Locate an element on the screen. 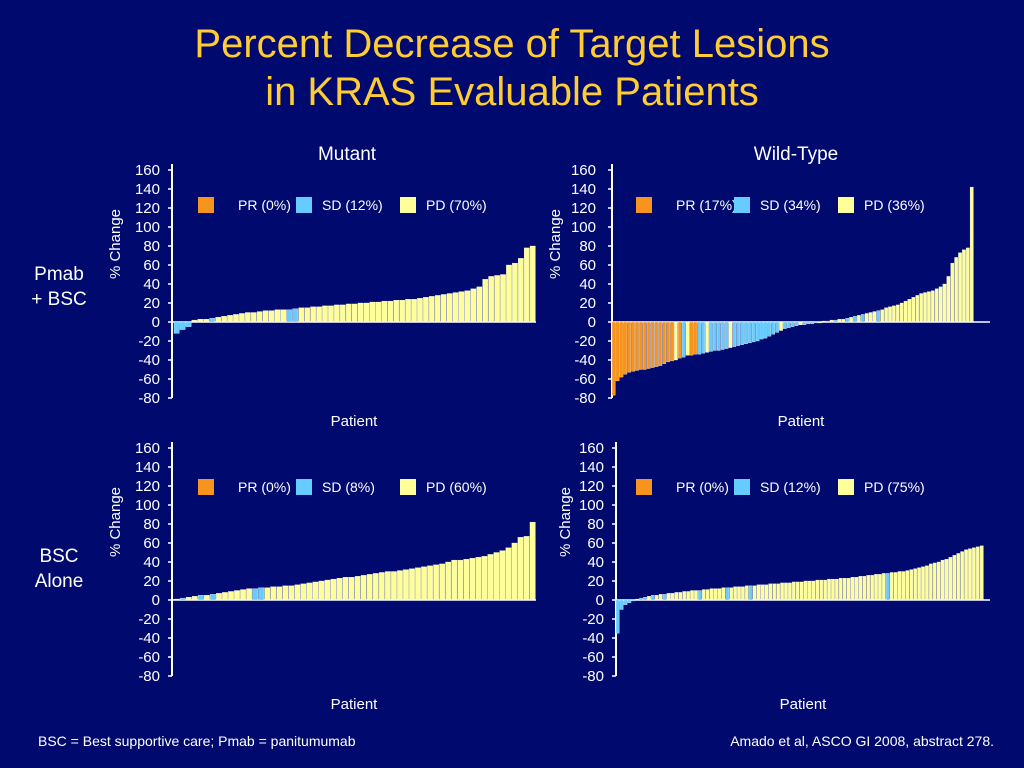 Image resolution: width=1024 pixels, height=768 pixels. title-line-1: Percent Decrease of Target Lesions is located at coordinates (512, 44).